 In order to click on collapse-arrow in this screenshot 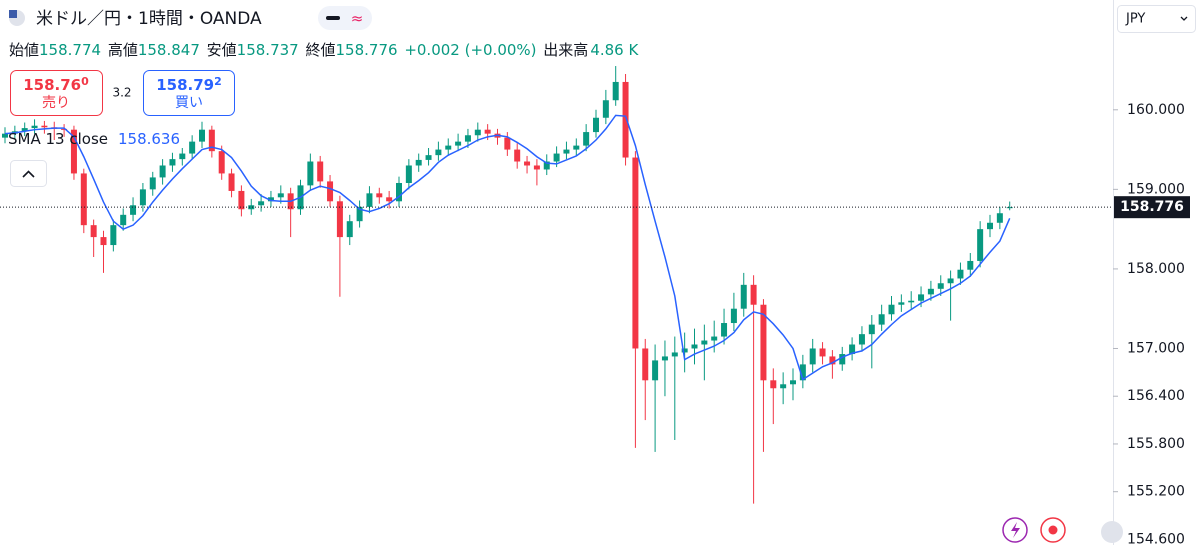, I will do `click(28, 174)`.